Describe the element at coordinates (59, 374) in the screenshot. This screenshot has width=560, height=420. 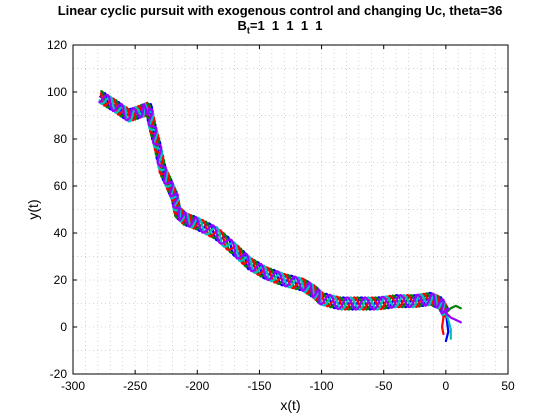
I see `y-tick-label: -20` at that location.